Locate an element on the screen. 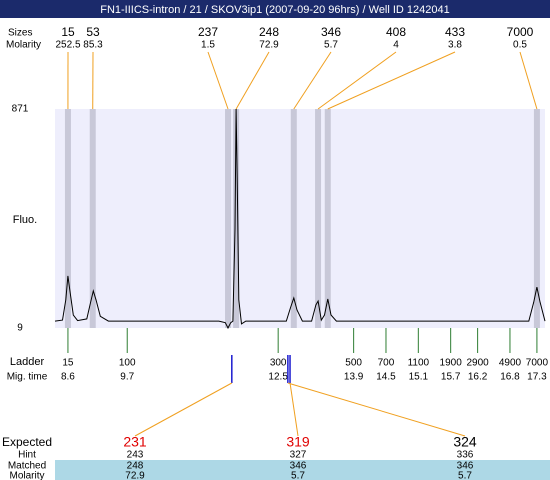 The height and width of the screenshot is (480, 550). matched: 248 is located at coordinates (135, 466).